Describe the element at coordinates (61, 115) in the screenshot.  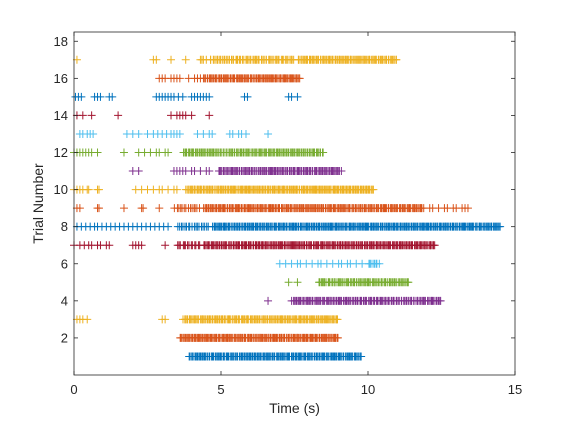
I see `y-tick-label: 14` at that location.